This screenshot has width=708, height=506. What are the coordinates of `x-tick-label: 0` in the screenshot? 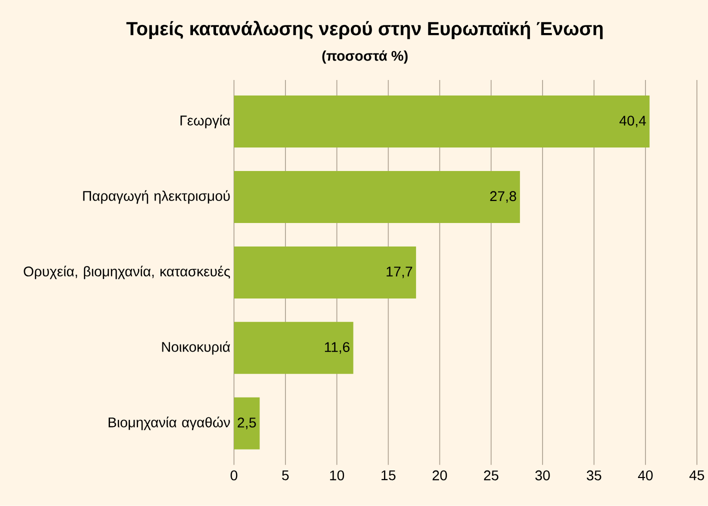 It's located at (234, 475).